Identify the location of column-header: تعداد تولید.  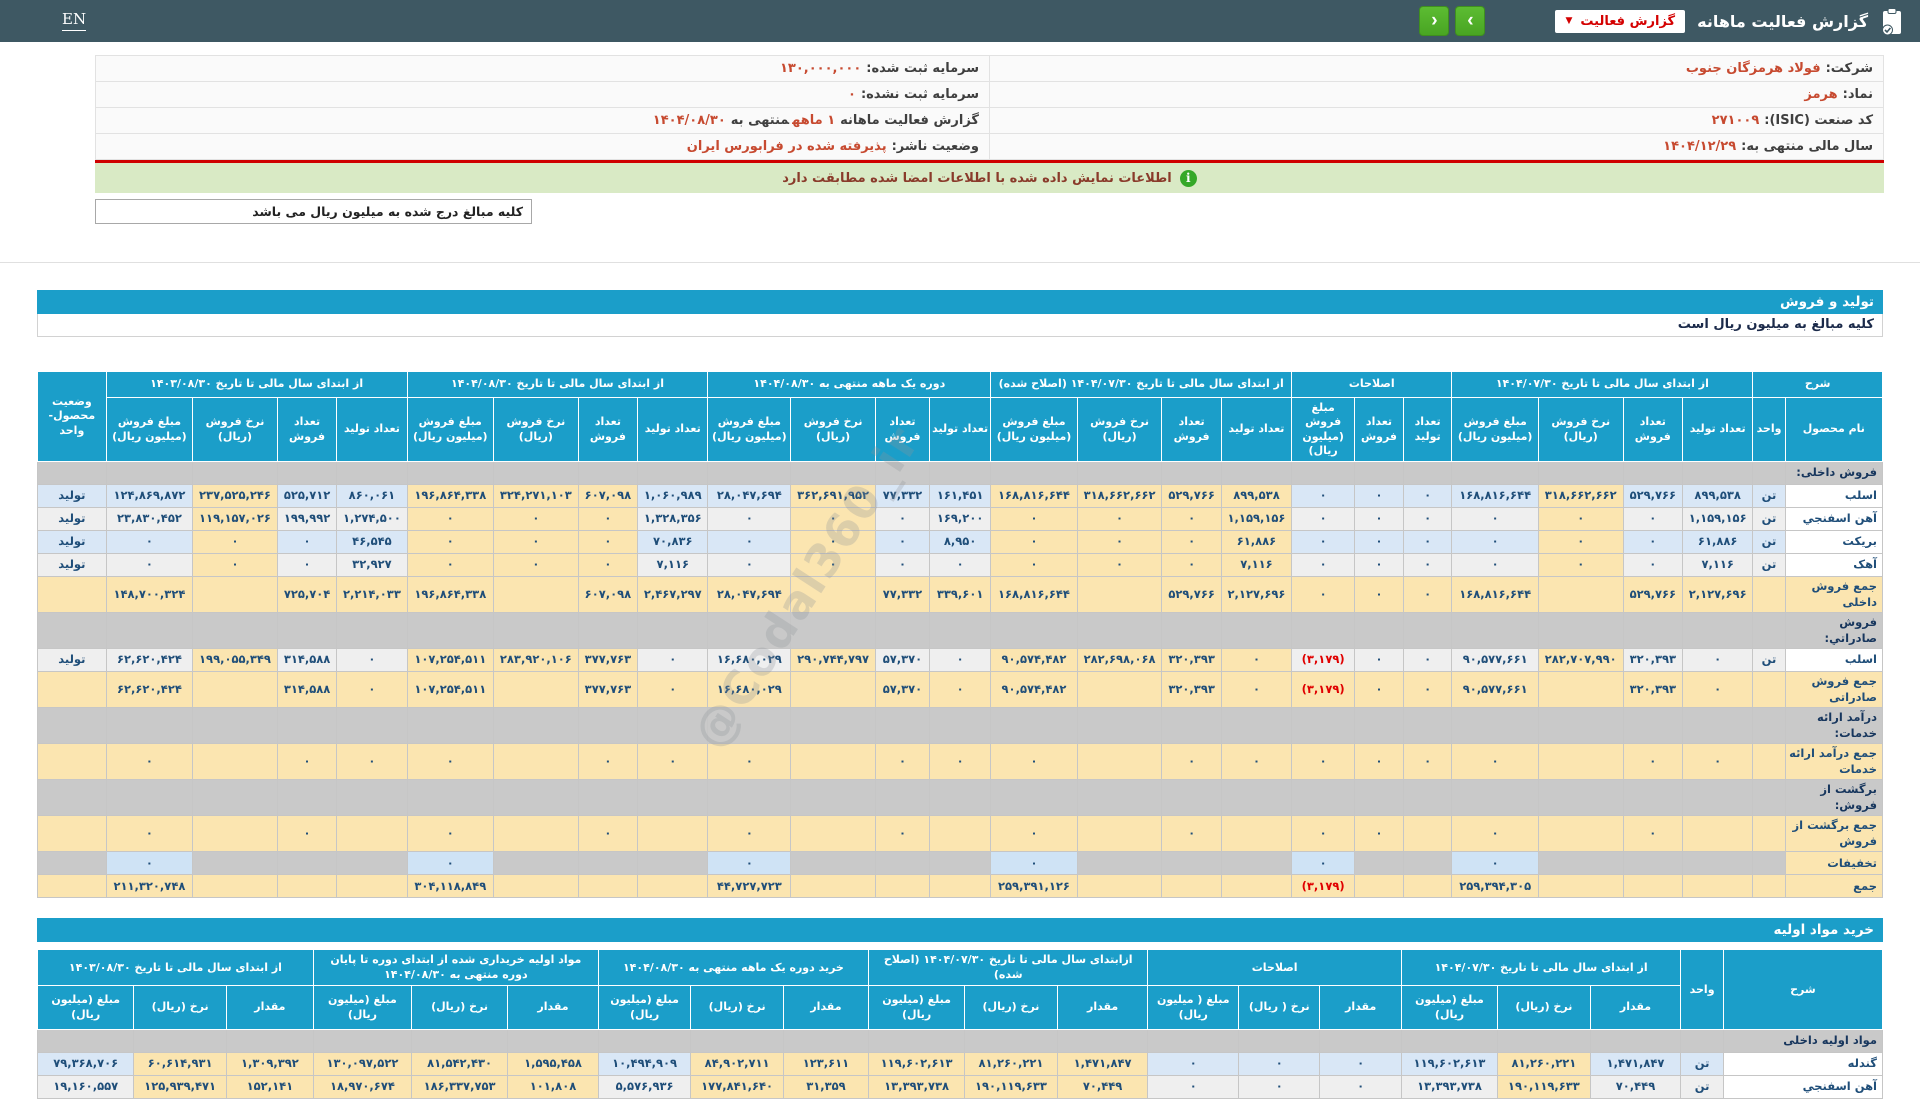
(960, 429).